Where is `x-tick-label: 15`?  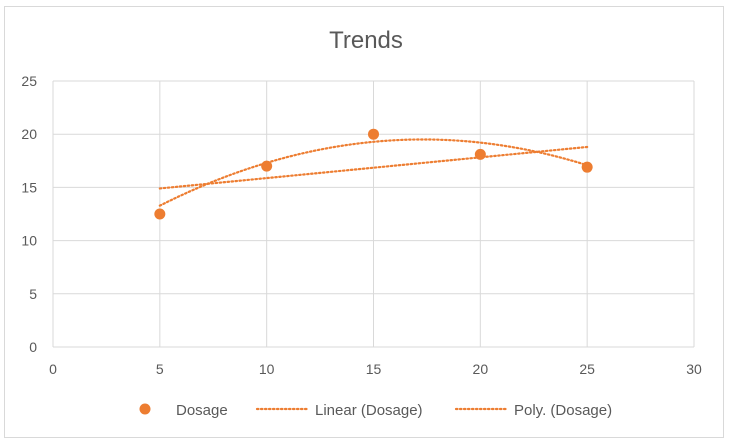
x-tick-label: 15 is located at coordinates (374, 369).